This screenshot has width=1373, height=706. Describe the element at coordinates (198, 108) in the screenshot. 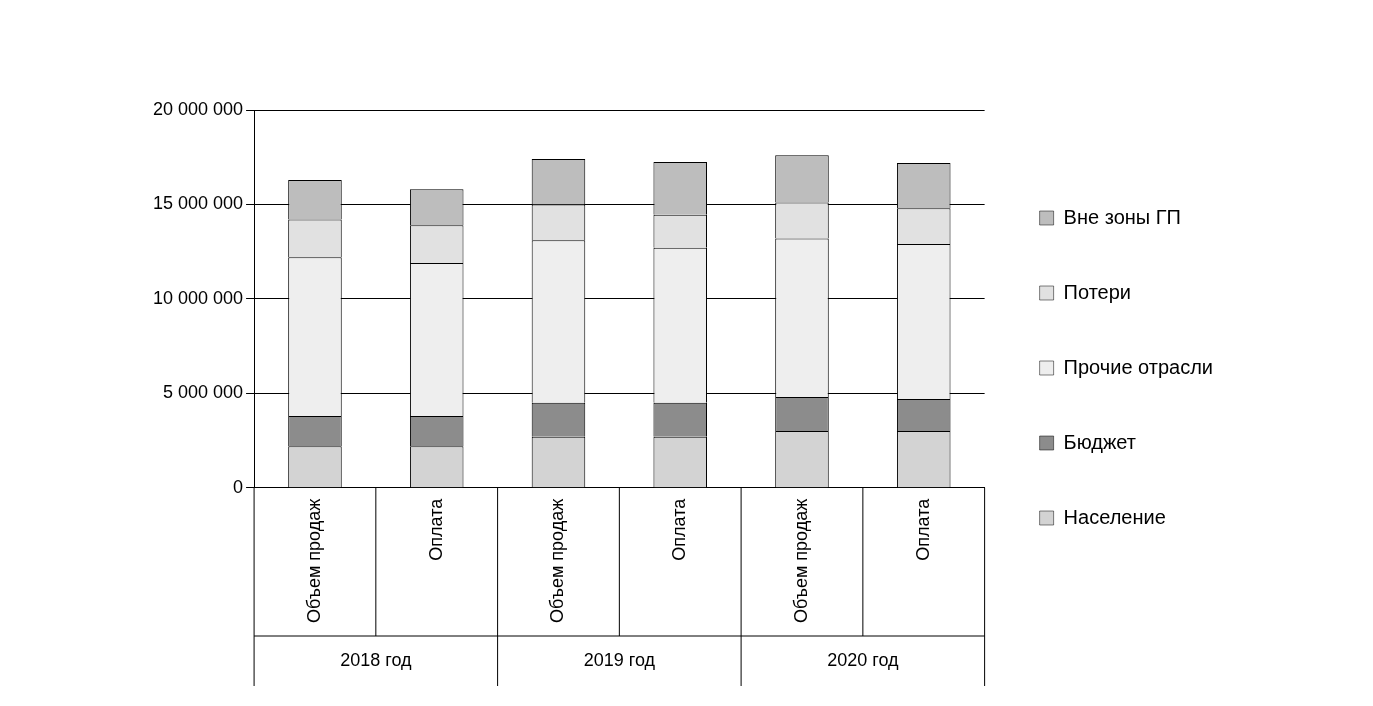

I see `y-tick-label: 20 000 000` at that location.